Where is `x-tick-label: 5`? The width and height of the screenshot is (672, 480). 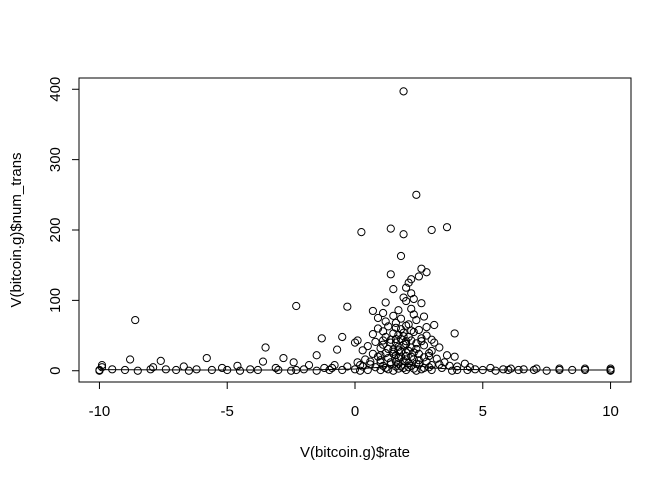 x-tick-label: 5 is located at coordinates (483, 411).